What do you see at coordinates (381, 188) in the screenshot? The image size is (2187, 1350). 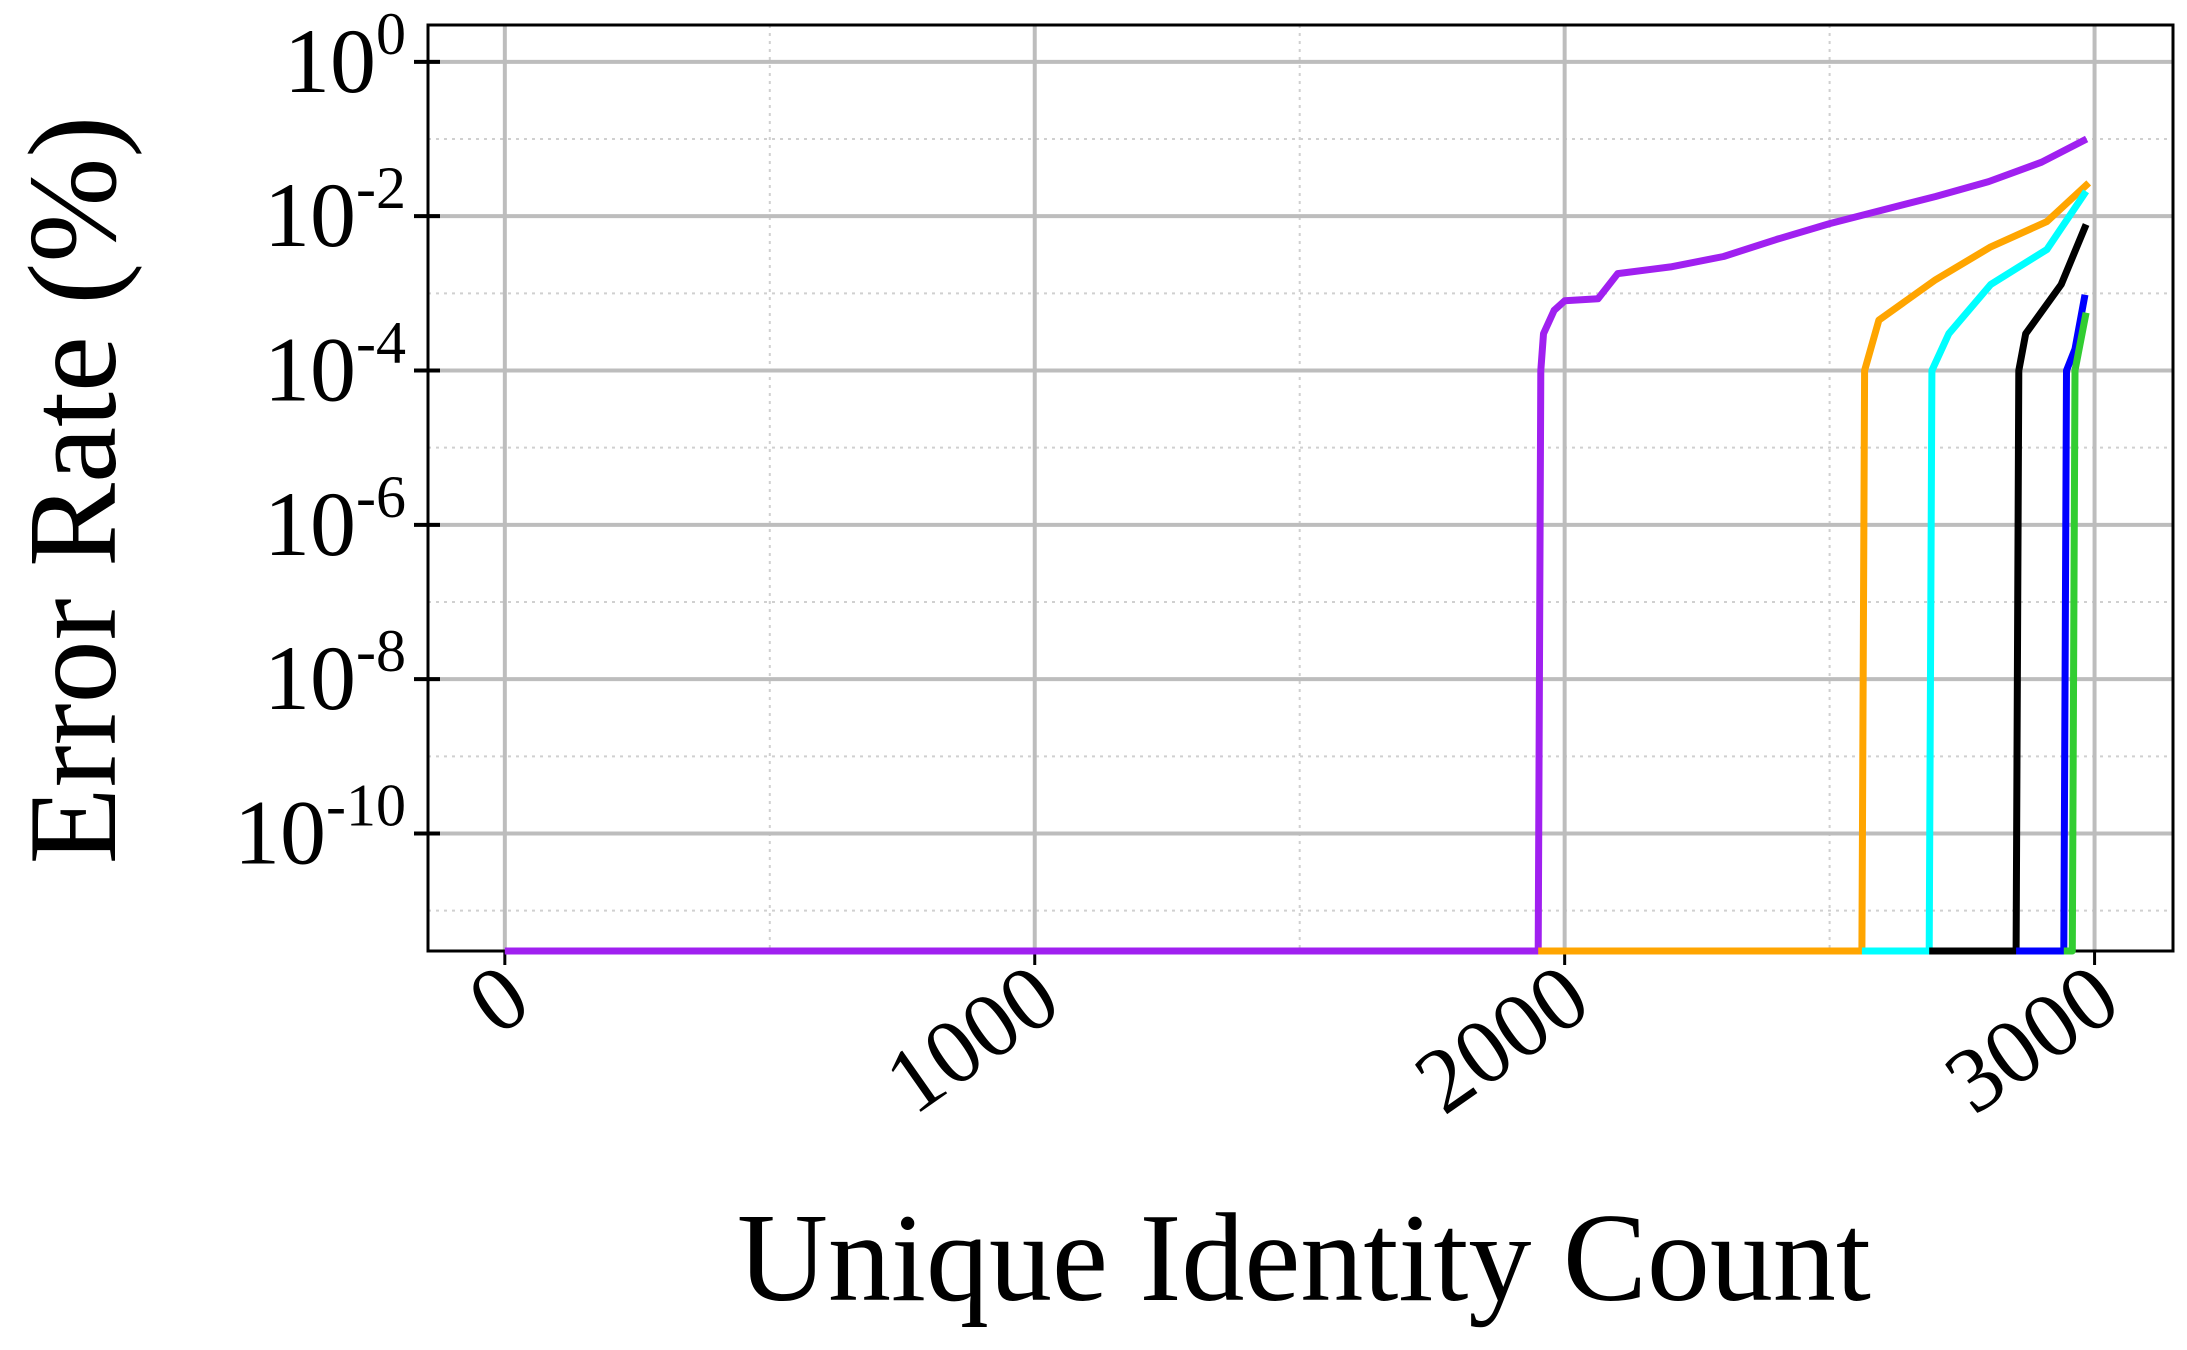 I see `y-tick-exponent: -2` at bounding box center [381, 188].